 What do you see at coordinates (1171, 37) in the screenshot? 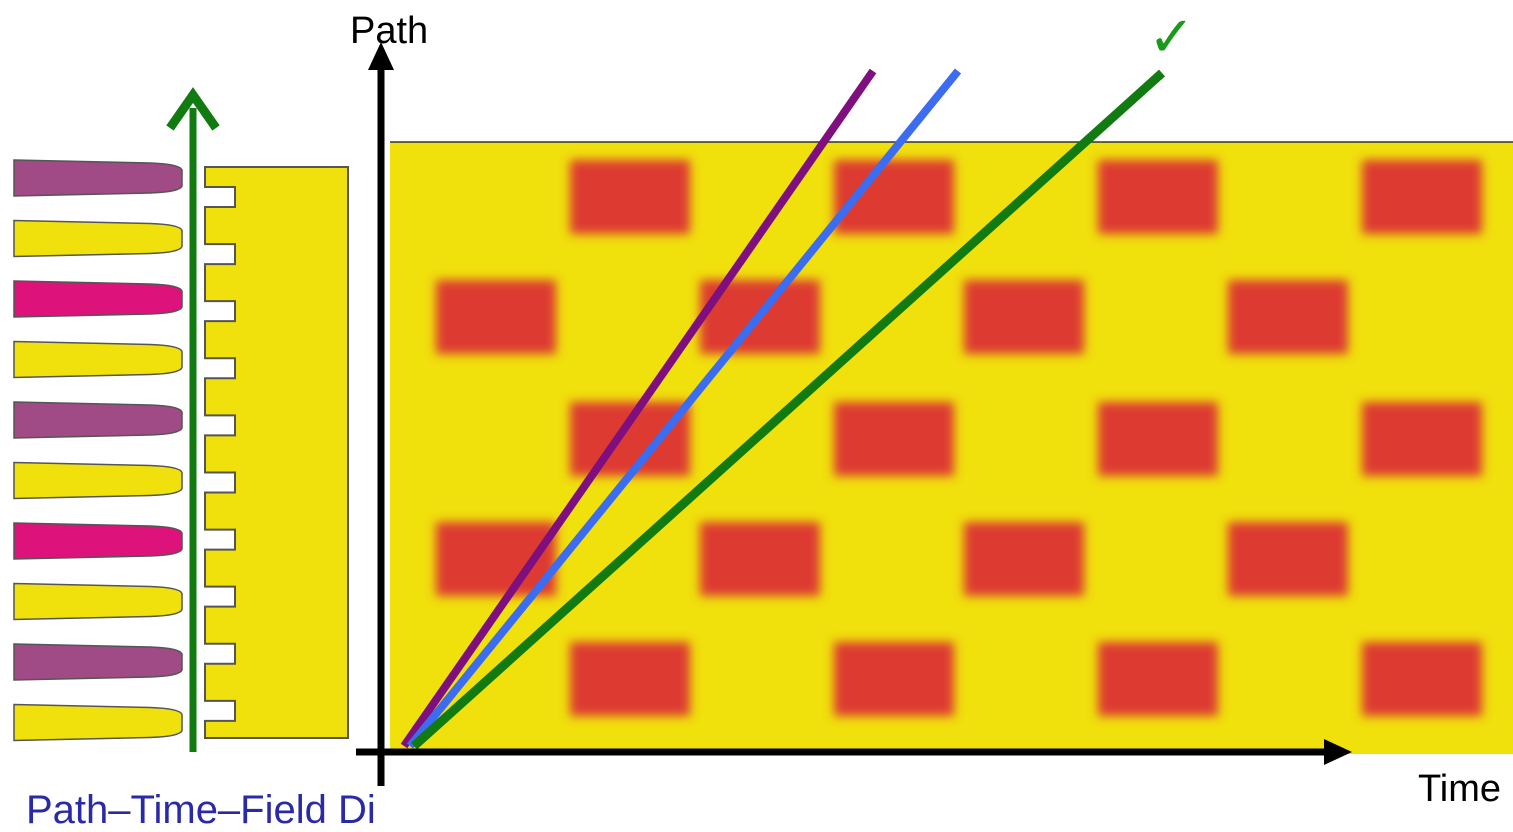
I see `check-mark-icon: ✓` at bounding box center [1171, 37].